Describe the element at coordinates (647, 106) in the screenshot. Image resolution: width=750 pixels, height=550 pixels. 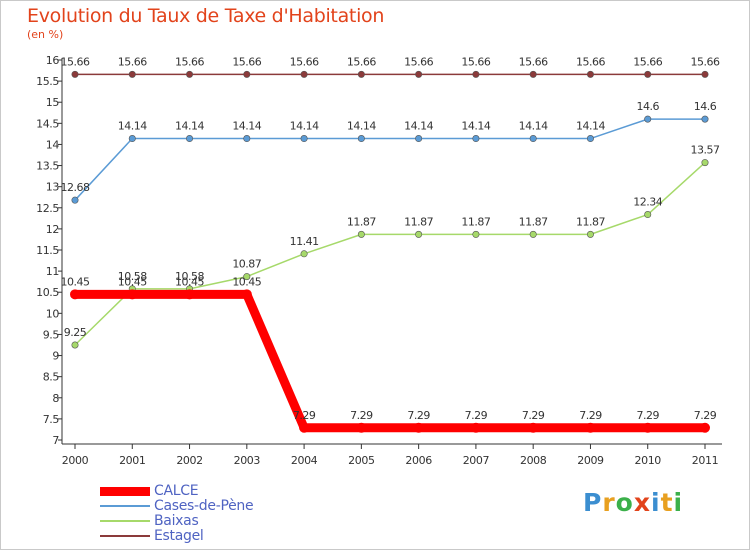
I see `data-label: 14.6` at that location.